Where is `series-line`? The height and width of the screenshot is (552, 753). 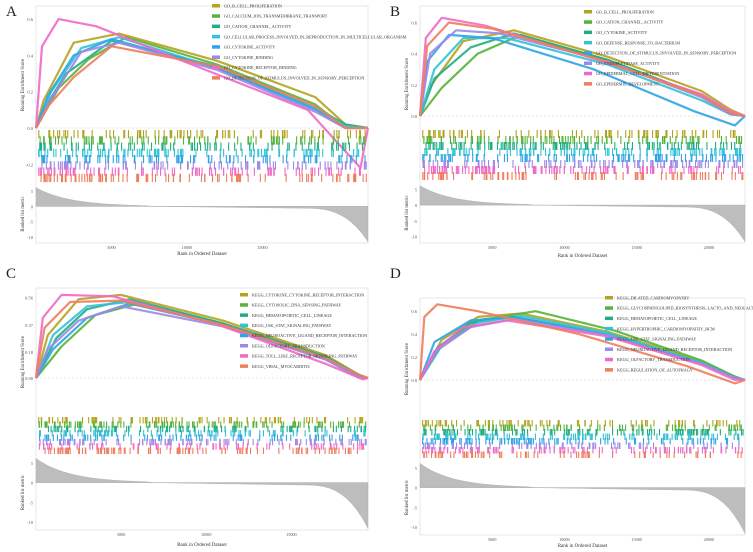
series-line is located at coordinates (582, 344).